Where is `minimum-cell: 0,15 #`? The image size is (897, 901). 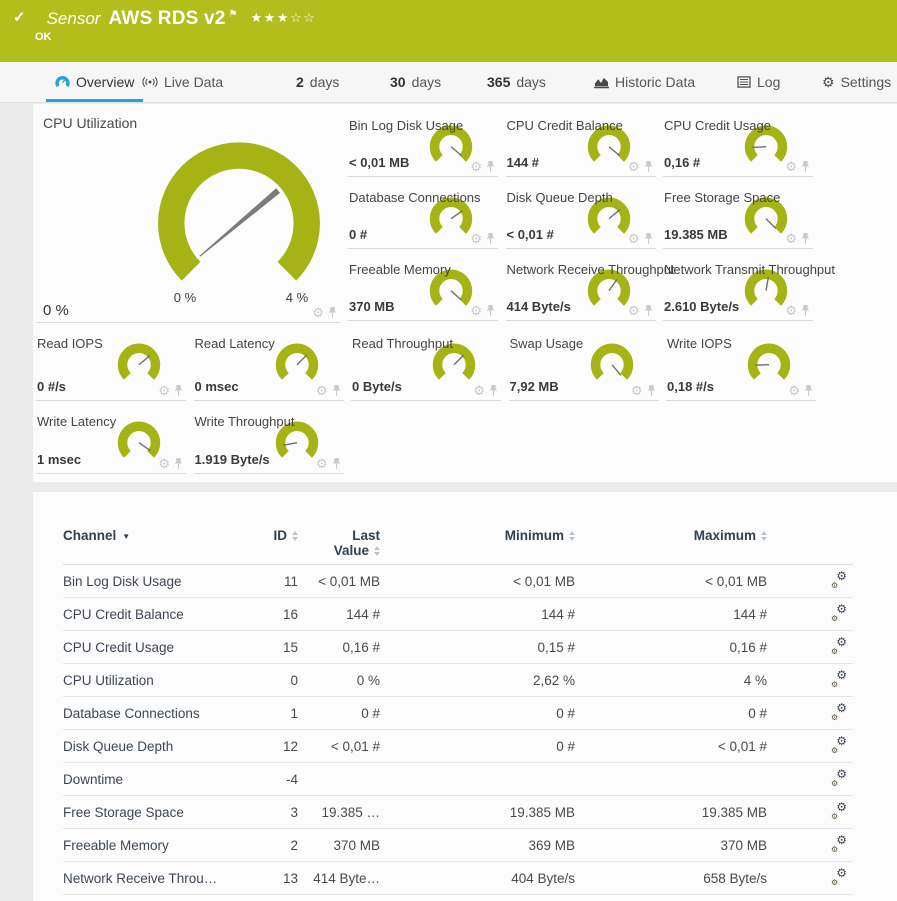
minimum-cell: 0,15 # is located at coordinates (477, 647).